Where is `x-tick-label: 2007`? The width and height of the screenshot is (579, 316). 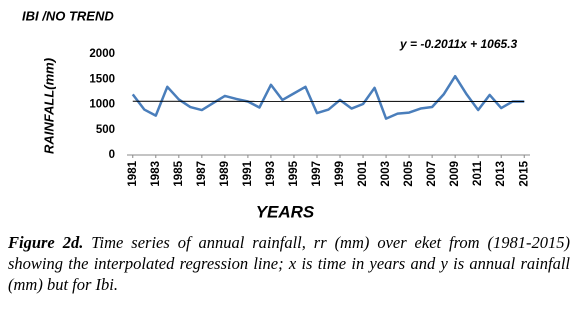 x-tick-label: 2007 is located at coordinates (432, 174).